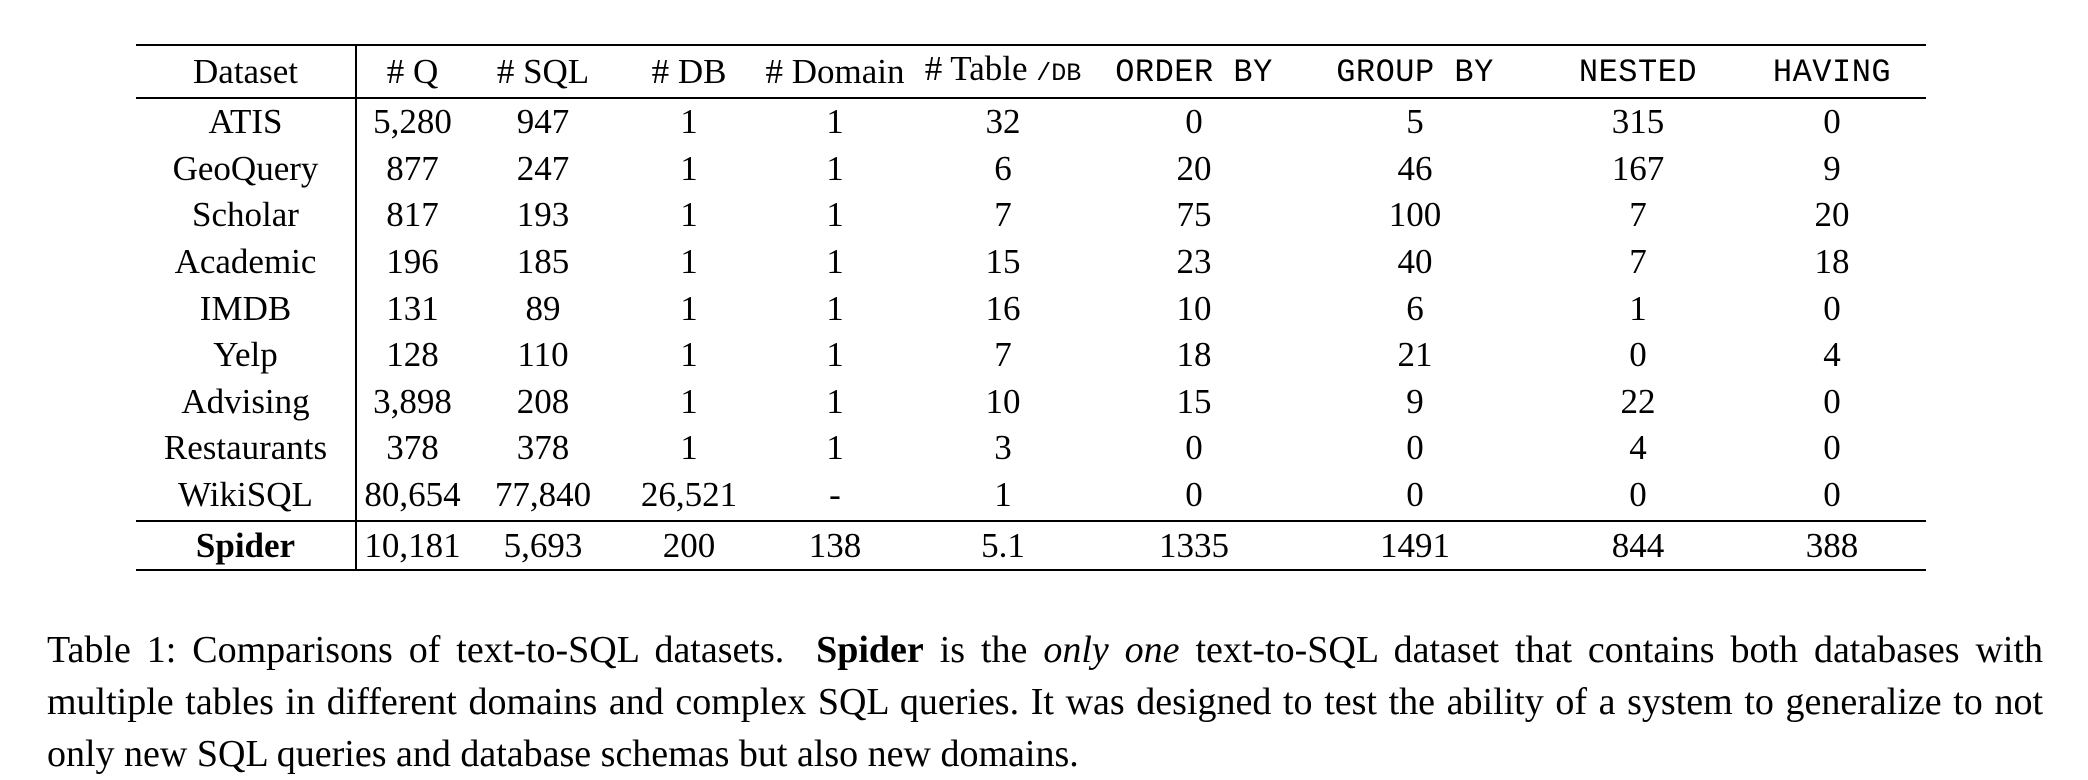 The height and width of the screenshot is (780, 2088). I want to click on column-header: ORDER BY, so click(1194, 71).